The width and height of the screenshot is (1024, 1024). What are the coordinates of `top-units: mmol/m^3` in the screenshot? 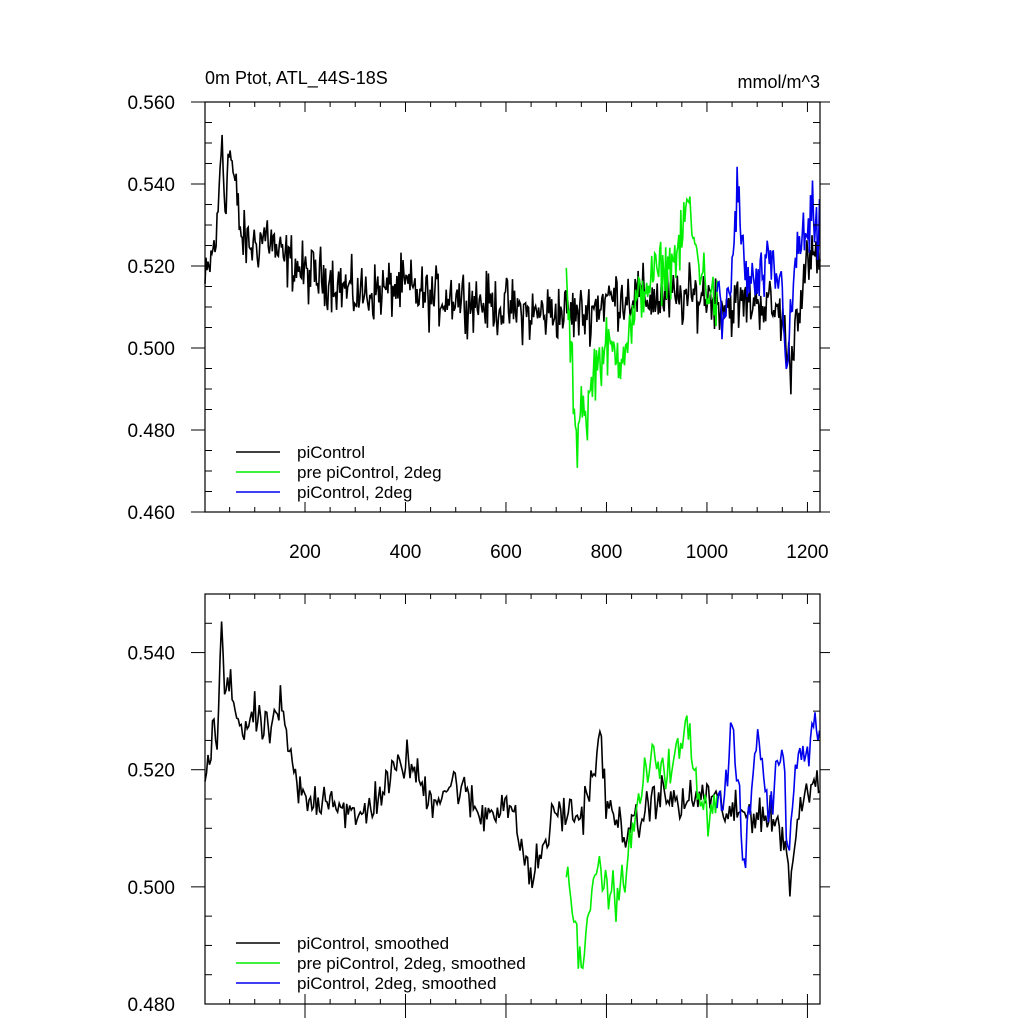 It's located at (779, 82).